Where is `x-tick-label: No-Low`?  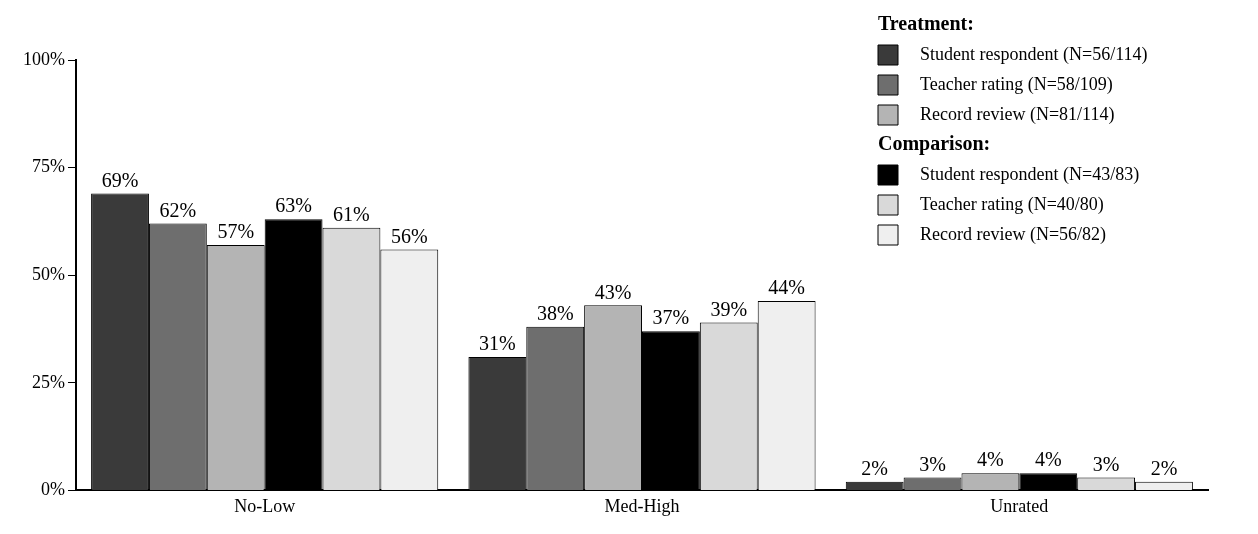 x-tick-label: No-Low is located at coordinates (265, 505).